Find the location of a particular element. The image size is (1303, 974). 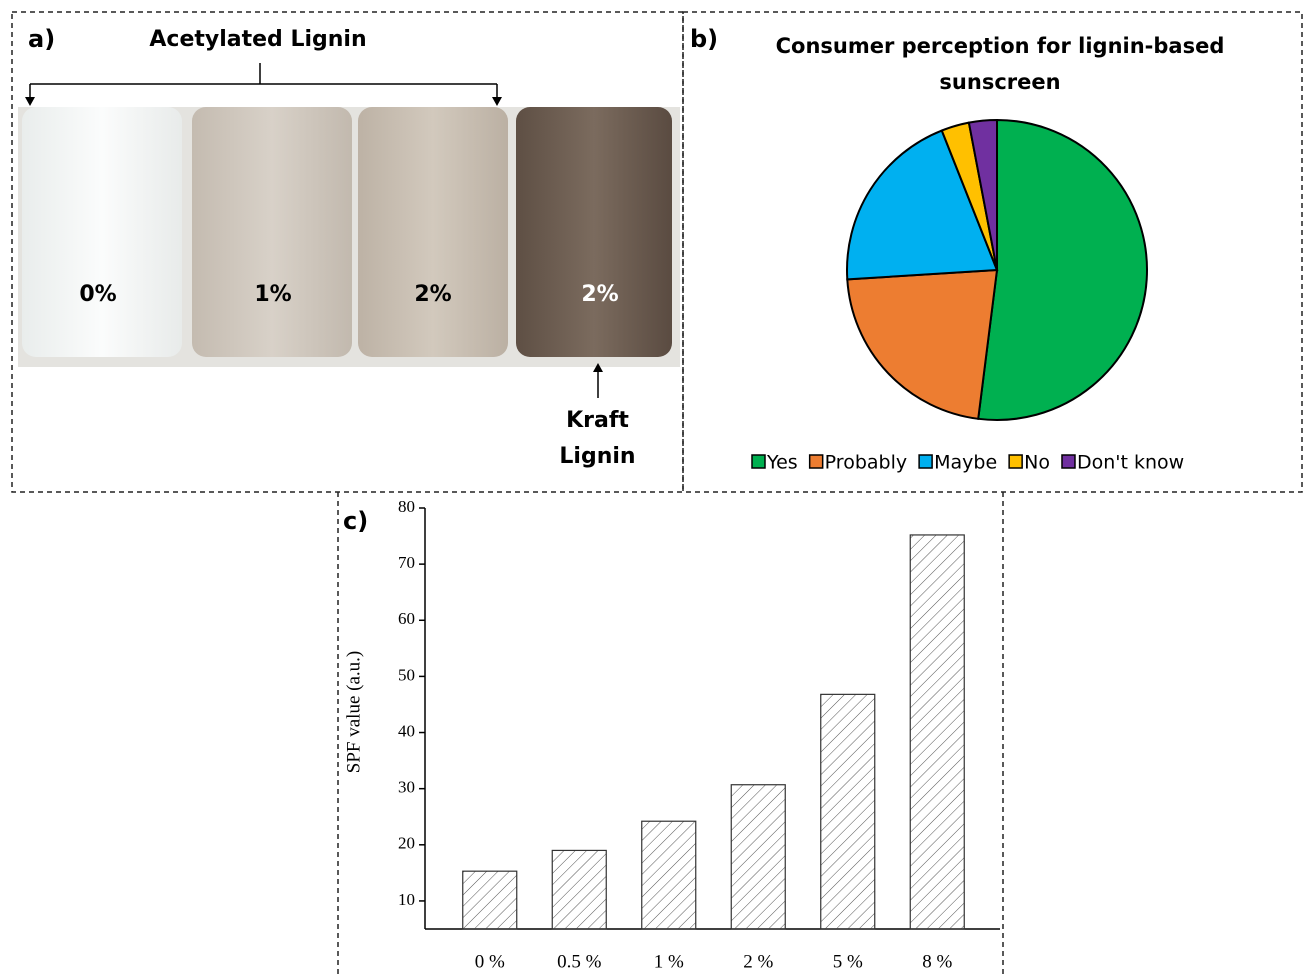

y-tick-label: 60 is located at coordinates (406, 618).